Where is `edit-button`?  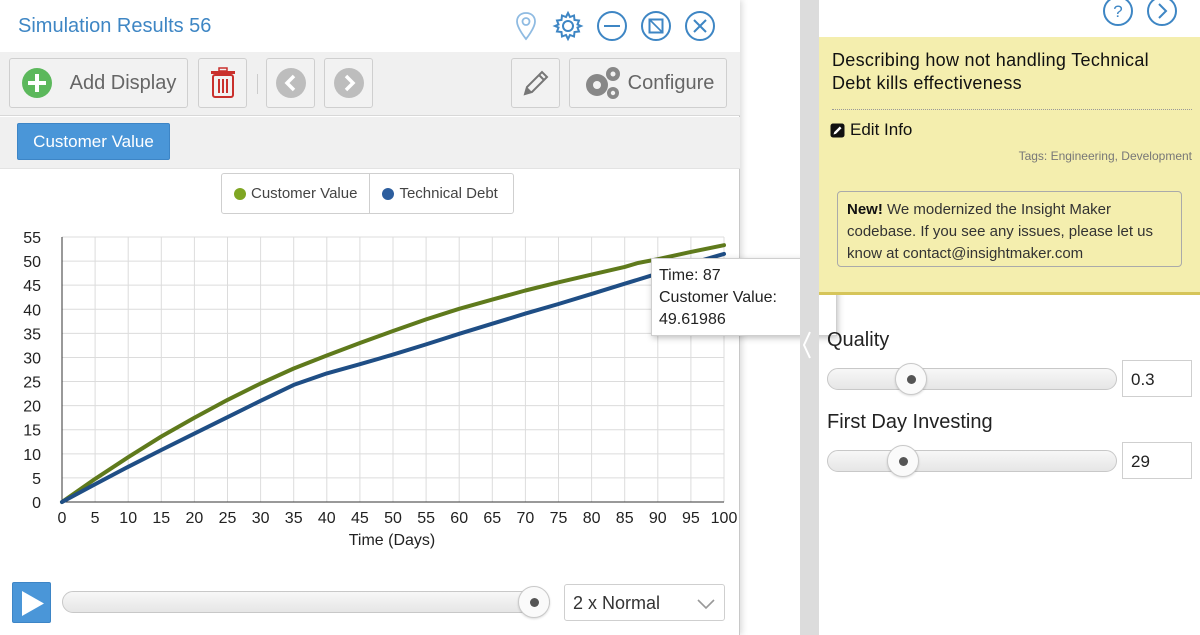 edit-button is located at coordinates (535, 83).